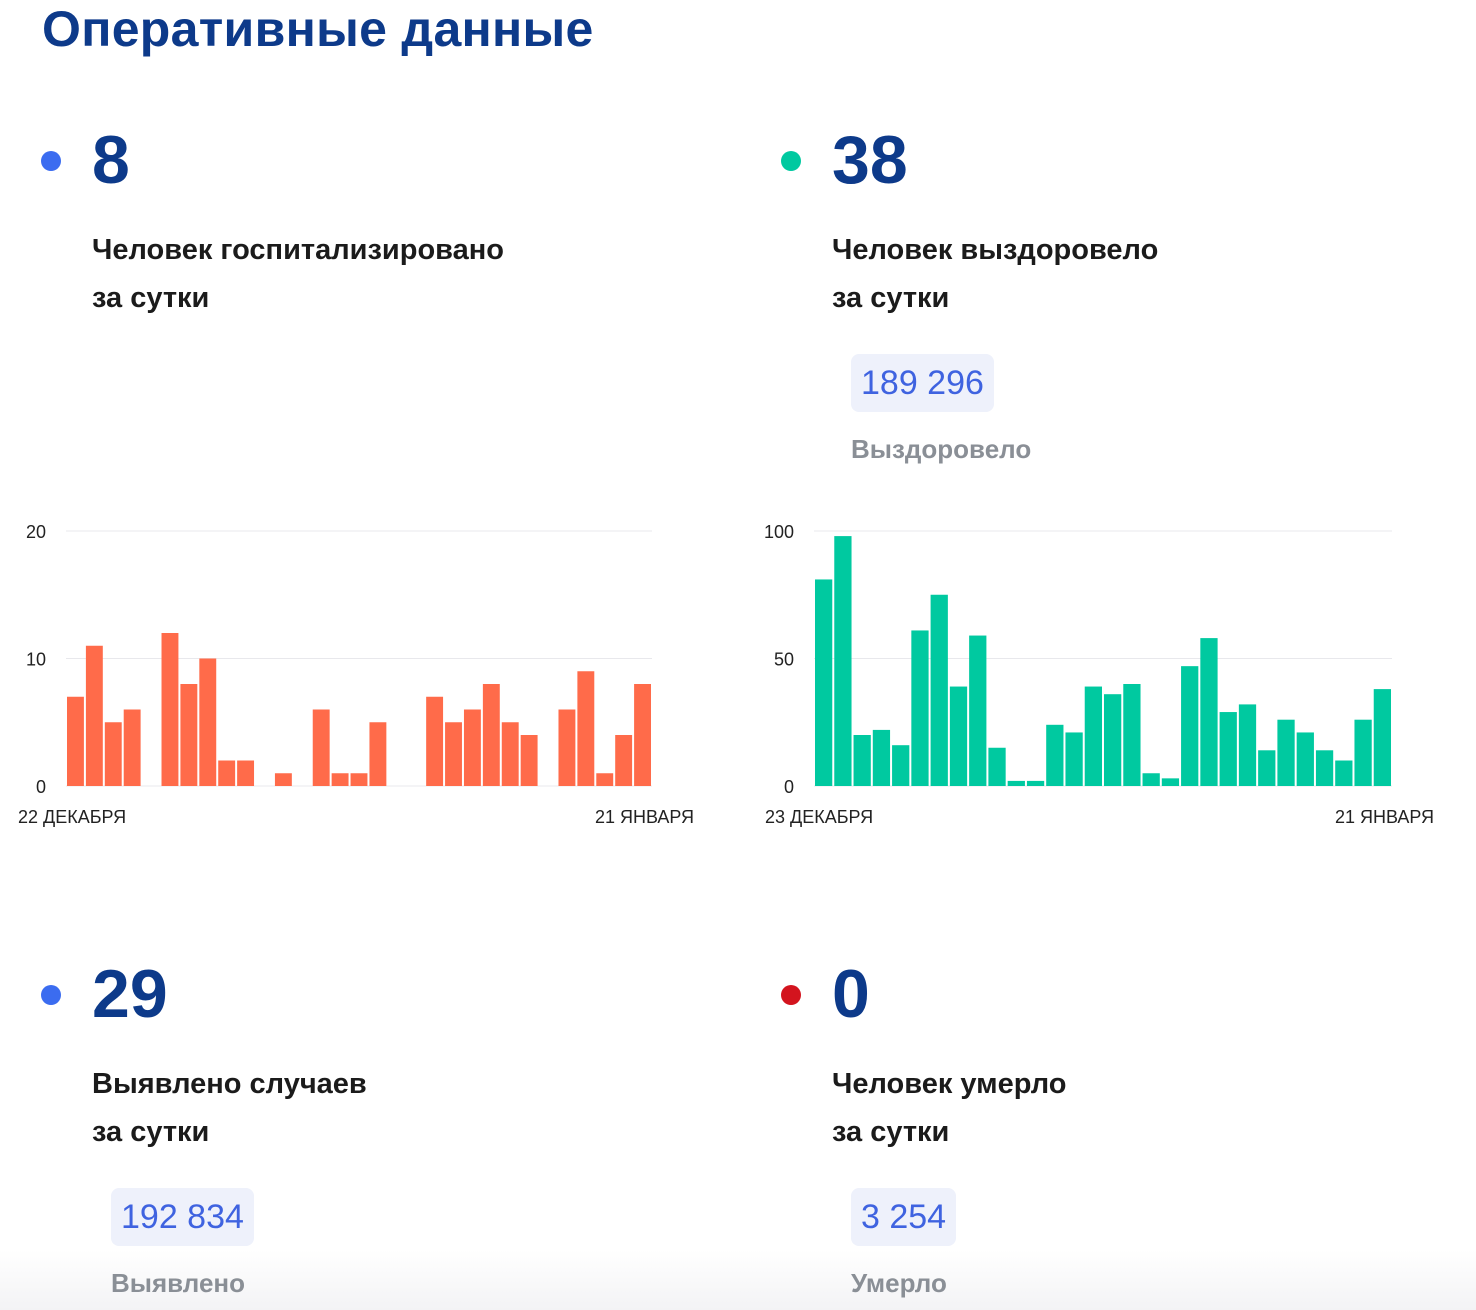  Describe the element at coordinates (922, 383) in the screenshot. I see `recovered-total-badge: 189 296` at that location.